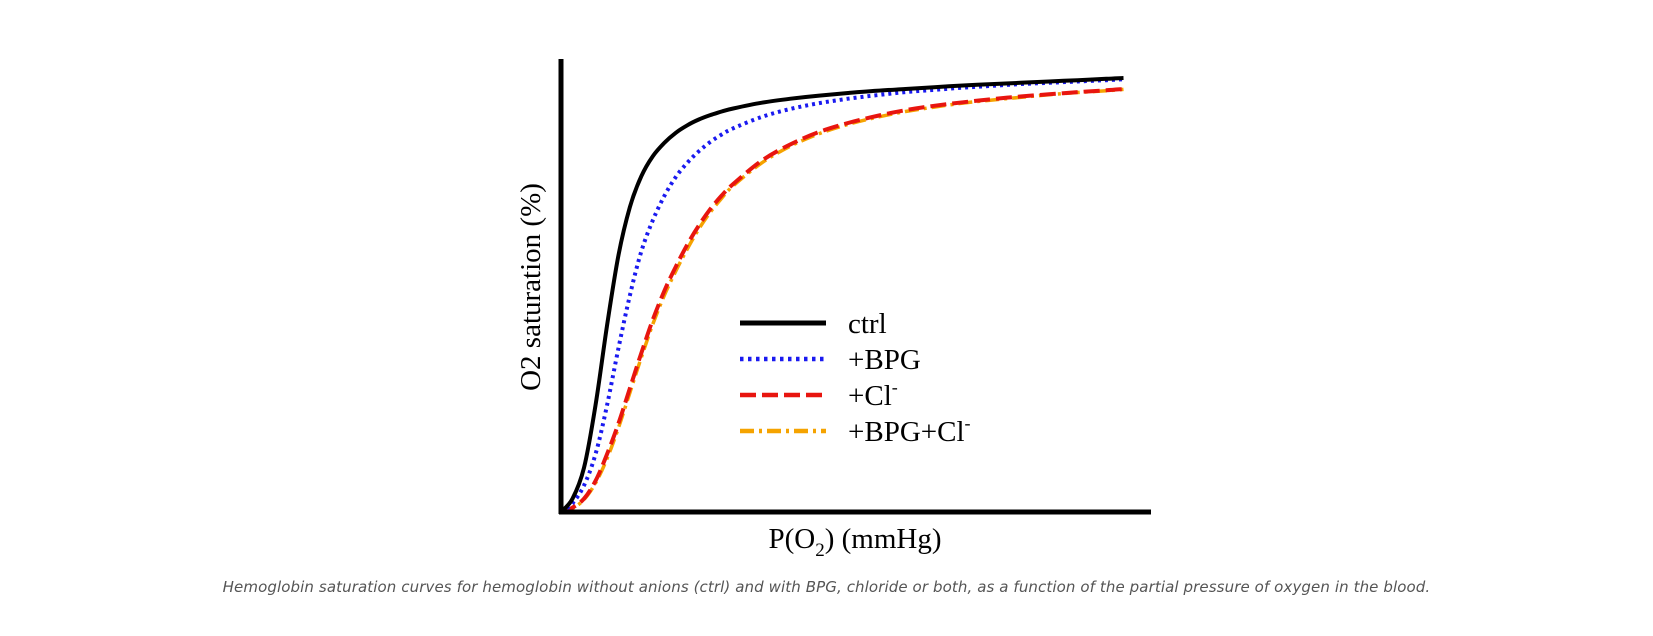  Describe the element at coordinates (909, 430) in the screenshot. I see `legend-label-bpg-cl: +BPG+Cl-` at that location.